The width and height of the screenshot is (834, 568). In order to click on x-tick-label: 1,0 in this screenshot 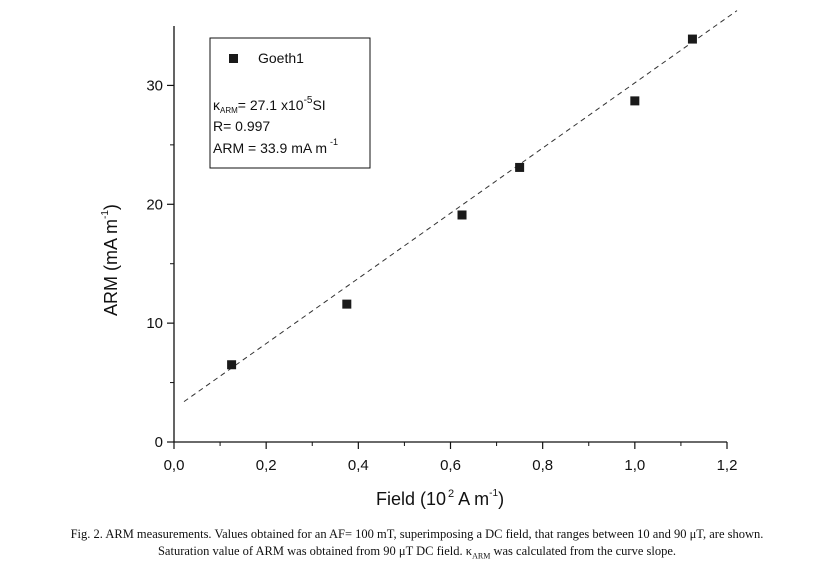, I will do `click(634, 465)`.